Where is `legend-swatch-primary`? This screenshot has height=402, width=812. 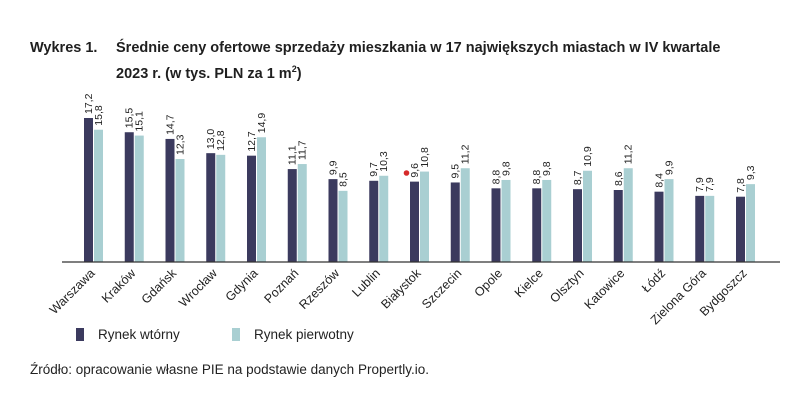
legend-swatch-primary is located at coordinates (236, 334).